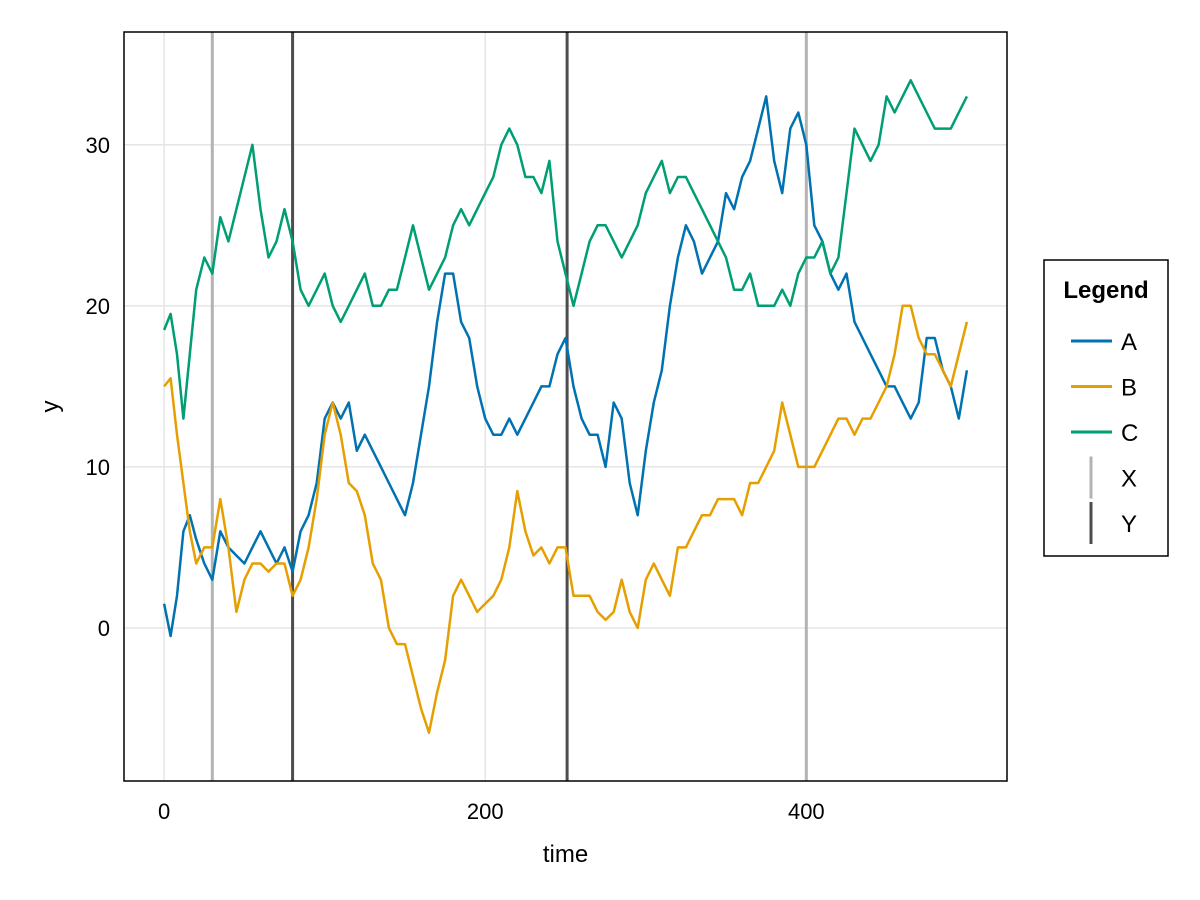 The width and height of the screenshot is (1200, 900). What do you see at coordinates (1105, 290) in the screenshot?
I see `legend-title: Legend` at bounding box center [1105, 290].